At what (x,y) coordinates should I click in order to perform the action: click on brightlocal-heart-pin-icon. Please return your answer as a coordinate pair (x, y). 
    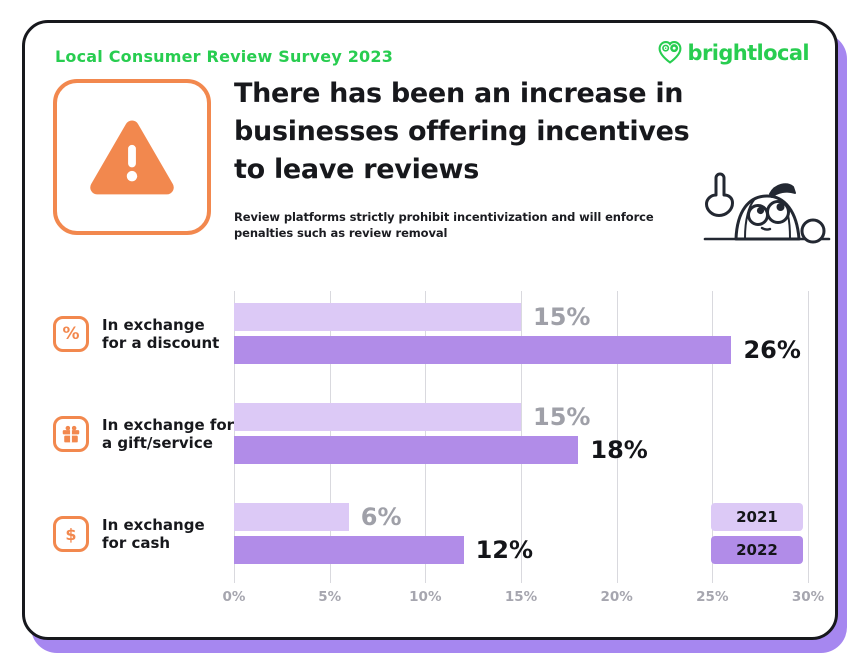
    Looking at the image, I should click on (669, 52).